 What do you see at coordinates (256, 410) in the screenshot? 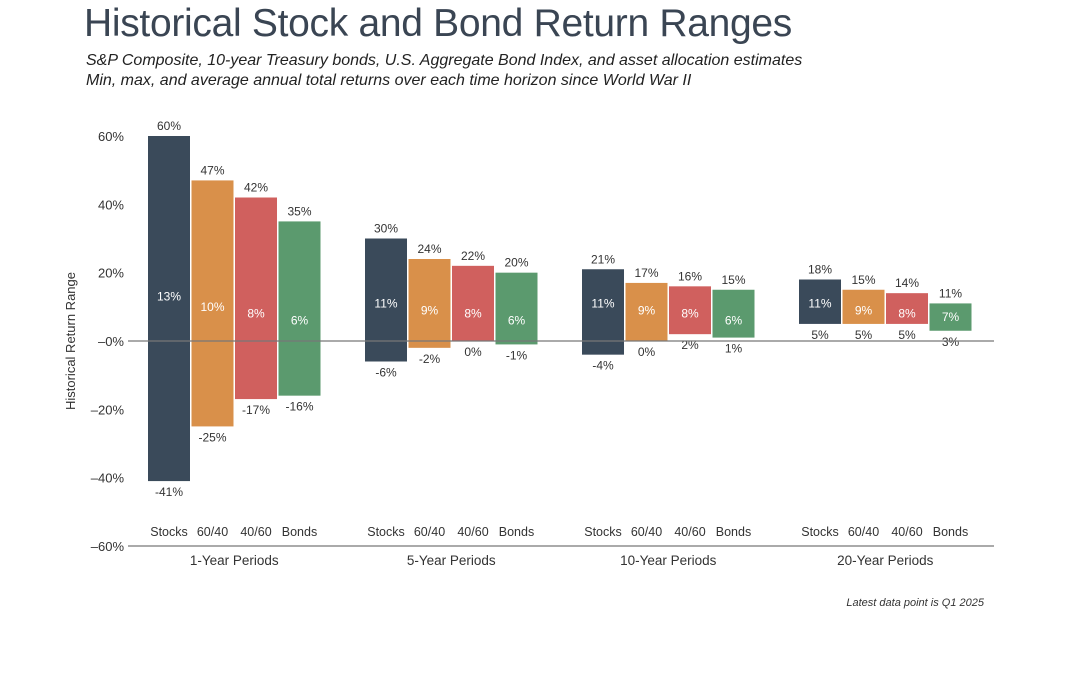
I see `min-value-label: -17%` at bounding box center [256, 410].